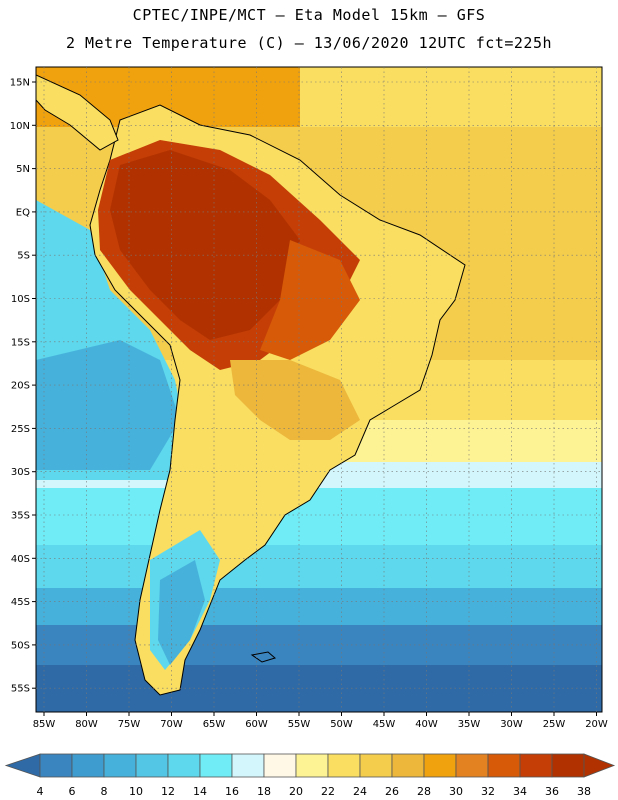 Image resolution: width=618 pixels, height=800 pixels. What do you see at coordinates (456, 791) in the screenshot?
I see `colorbar-label: 30` at bounding box center [456, 791].